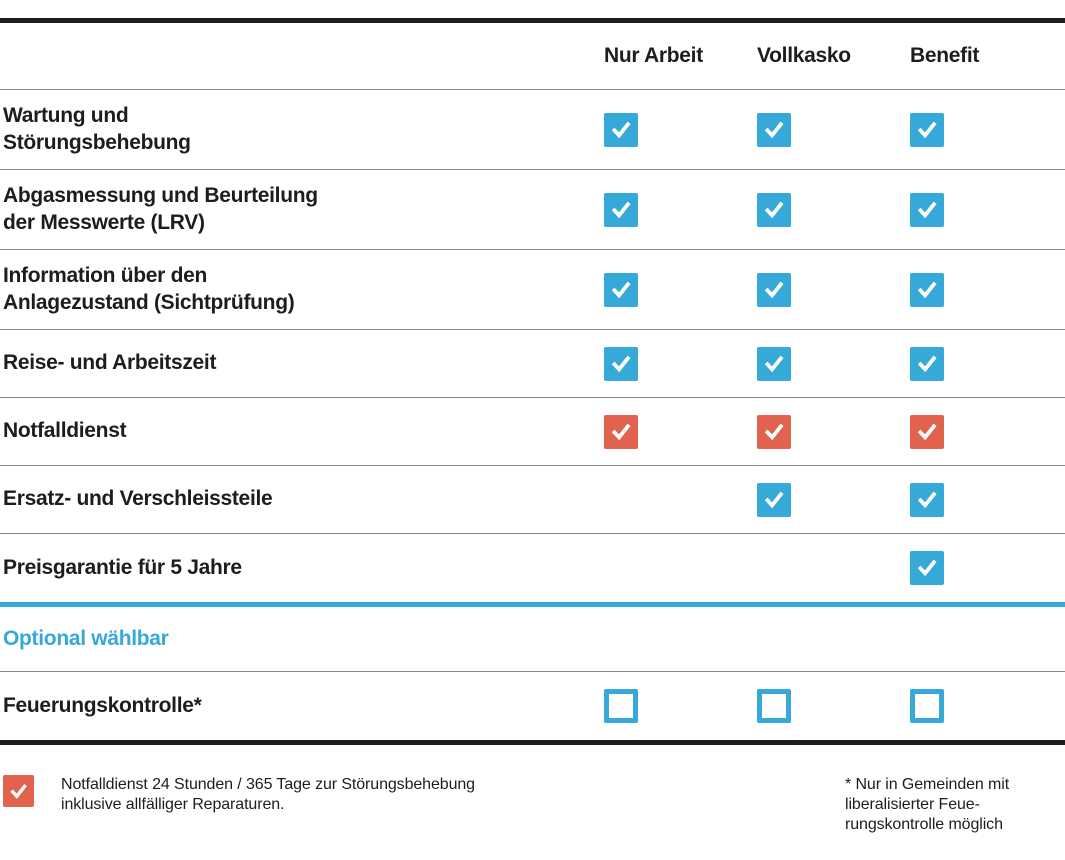 The width and height of the screenshot is (1065, 860). Describe the element at coordinates (945, 55) in the screenshot. I see `column-header-benefit: Benefit` at that location.